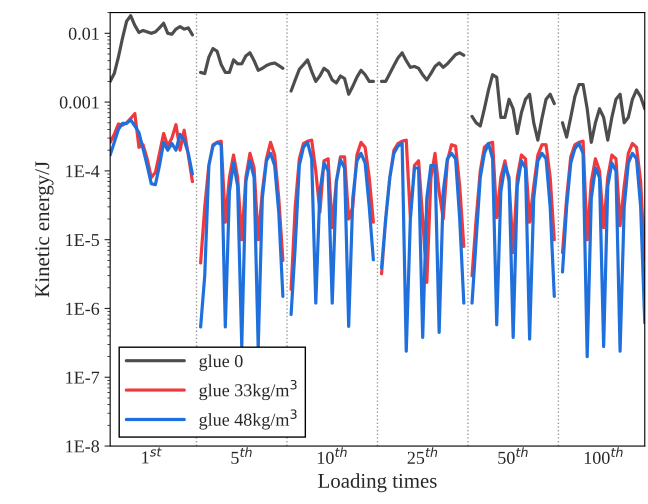  I want to click on x-tick-label: 5$^{th}$, so click(241, 455).